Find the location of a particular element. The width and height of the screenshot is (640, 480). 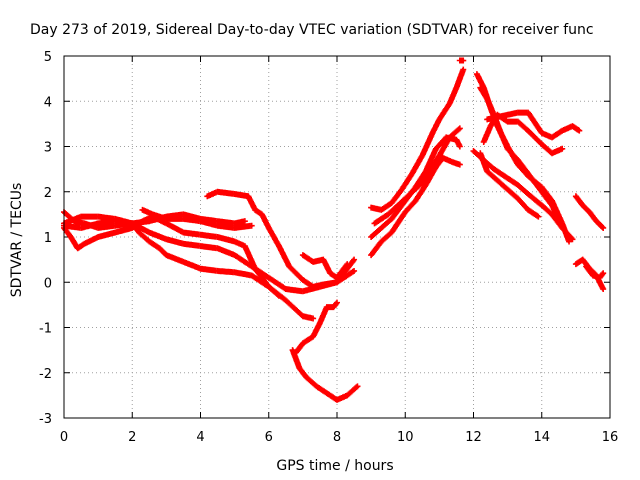

x-tick-label: 12 is located at coordinates (473, 437).